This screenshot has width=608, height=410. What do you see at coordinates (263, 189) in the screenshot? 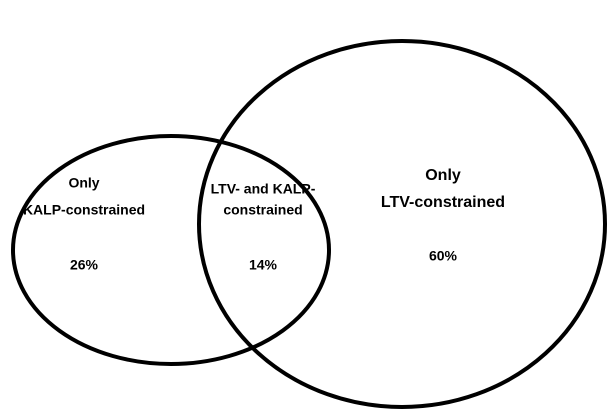
I see `region-label: LTV- and KALP-` at bounding box center [263, 189].